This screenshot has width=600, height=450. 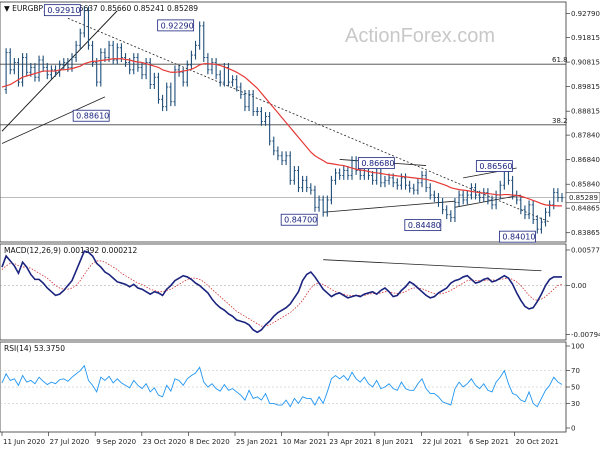 I want to click on price-callout: 0.84010, so click(x=517, y=236).